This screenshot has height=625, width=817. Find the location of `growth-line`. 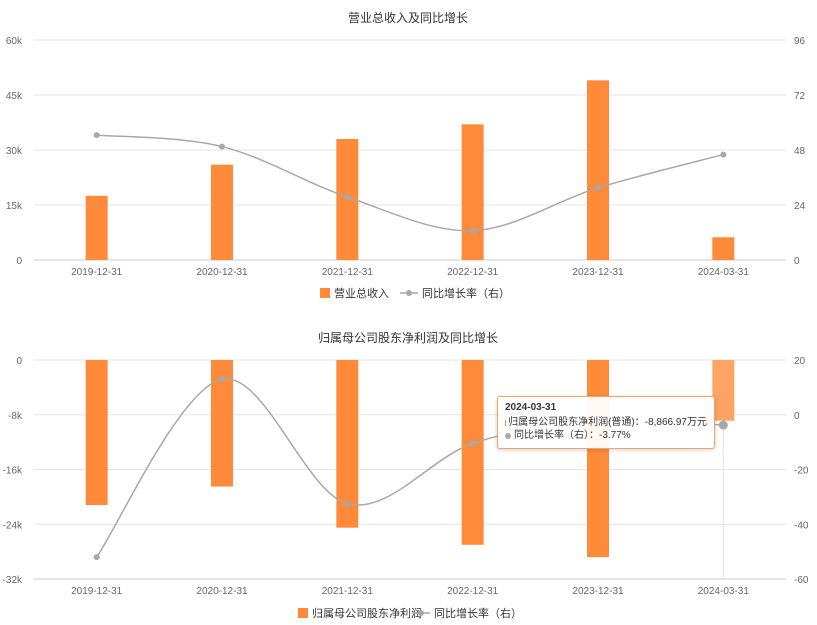

growth-line is located at coordinates (410, 183).